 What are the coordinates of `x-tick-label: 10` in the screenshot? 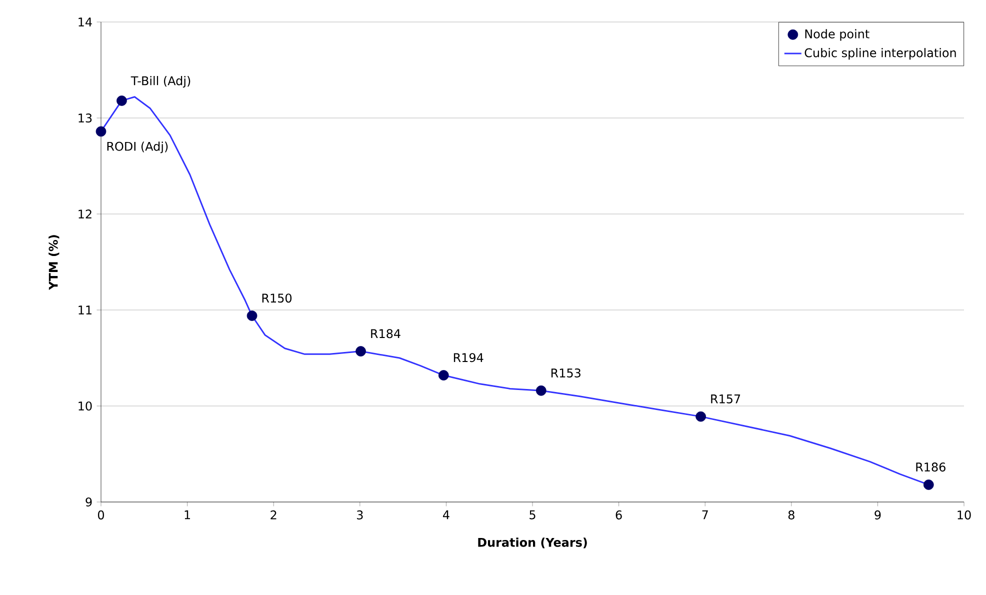 It's located at (964, 515).